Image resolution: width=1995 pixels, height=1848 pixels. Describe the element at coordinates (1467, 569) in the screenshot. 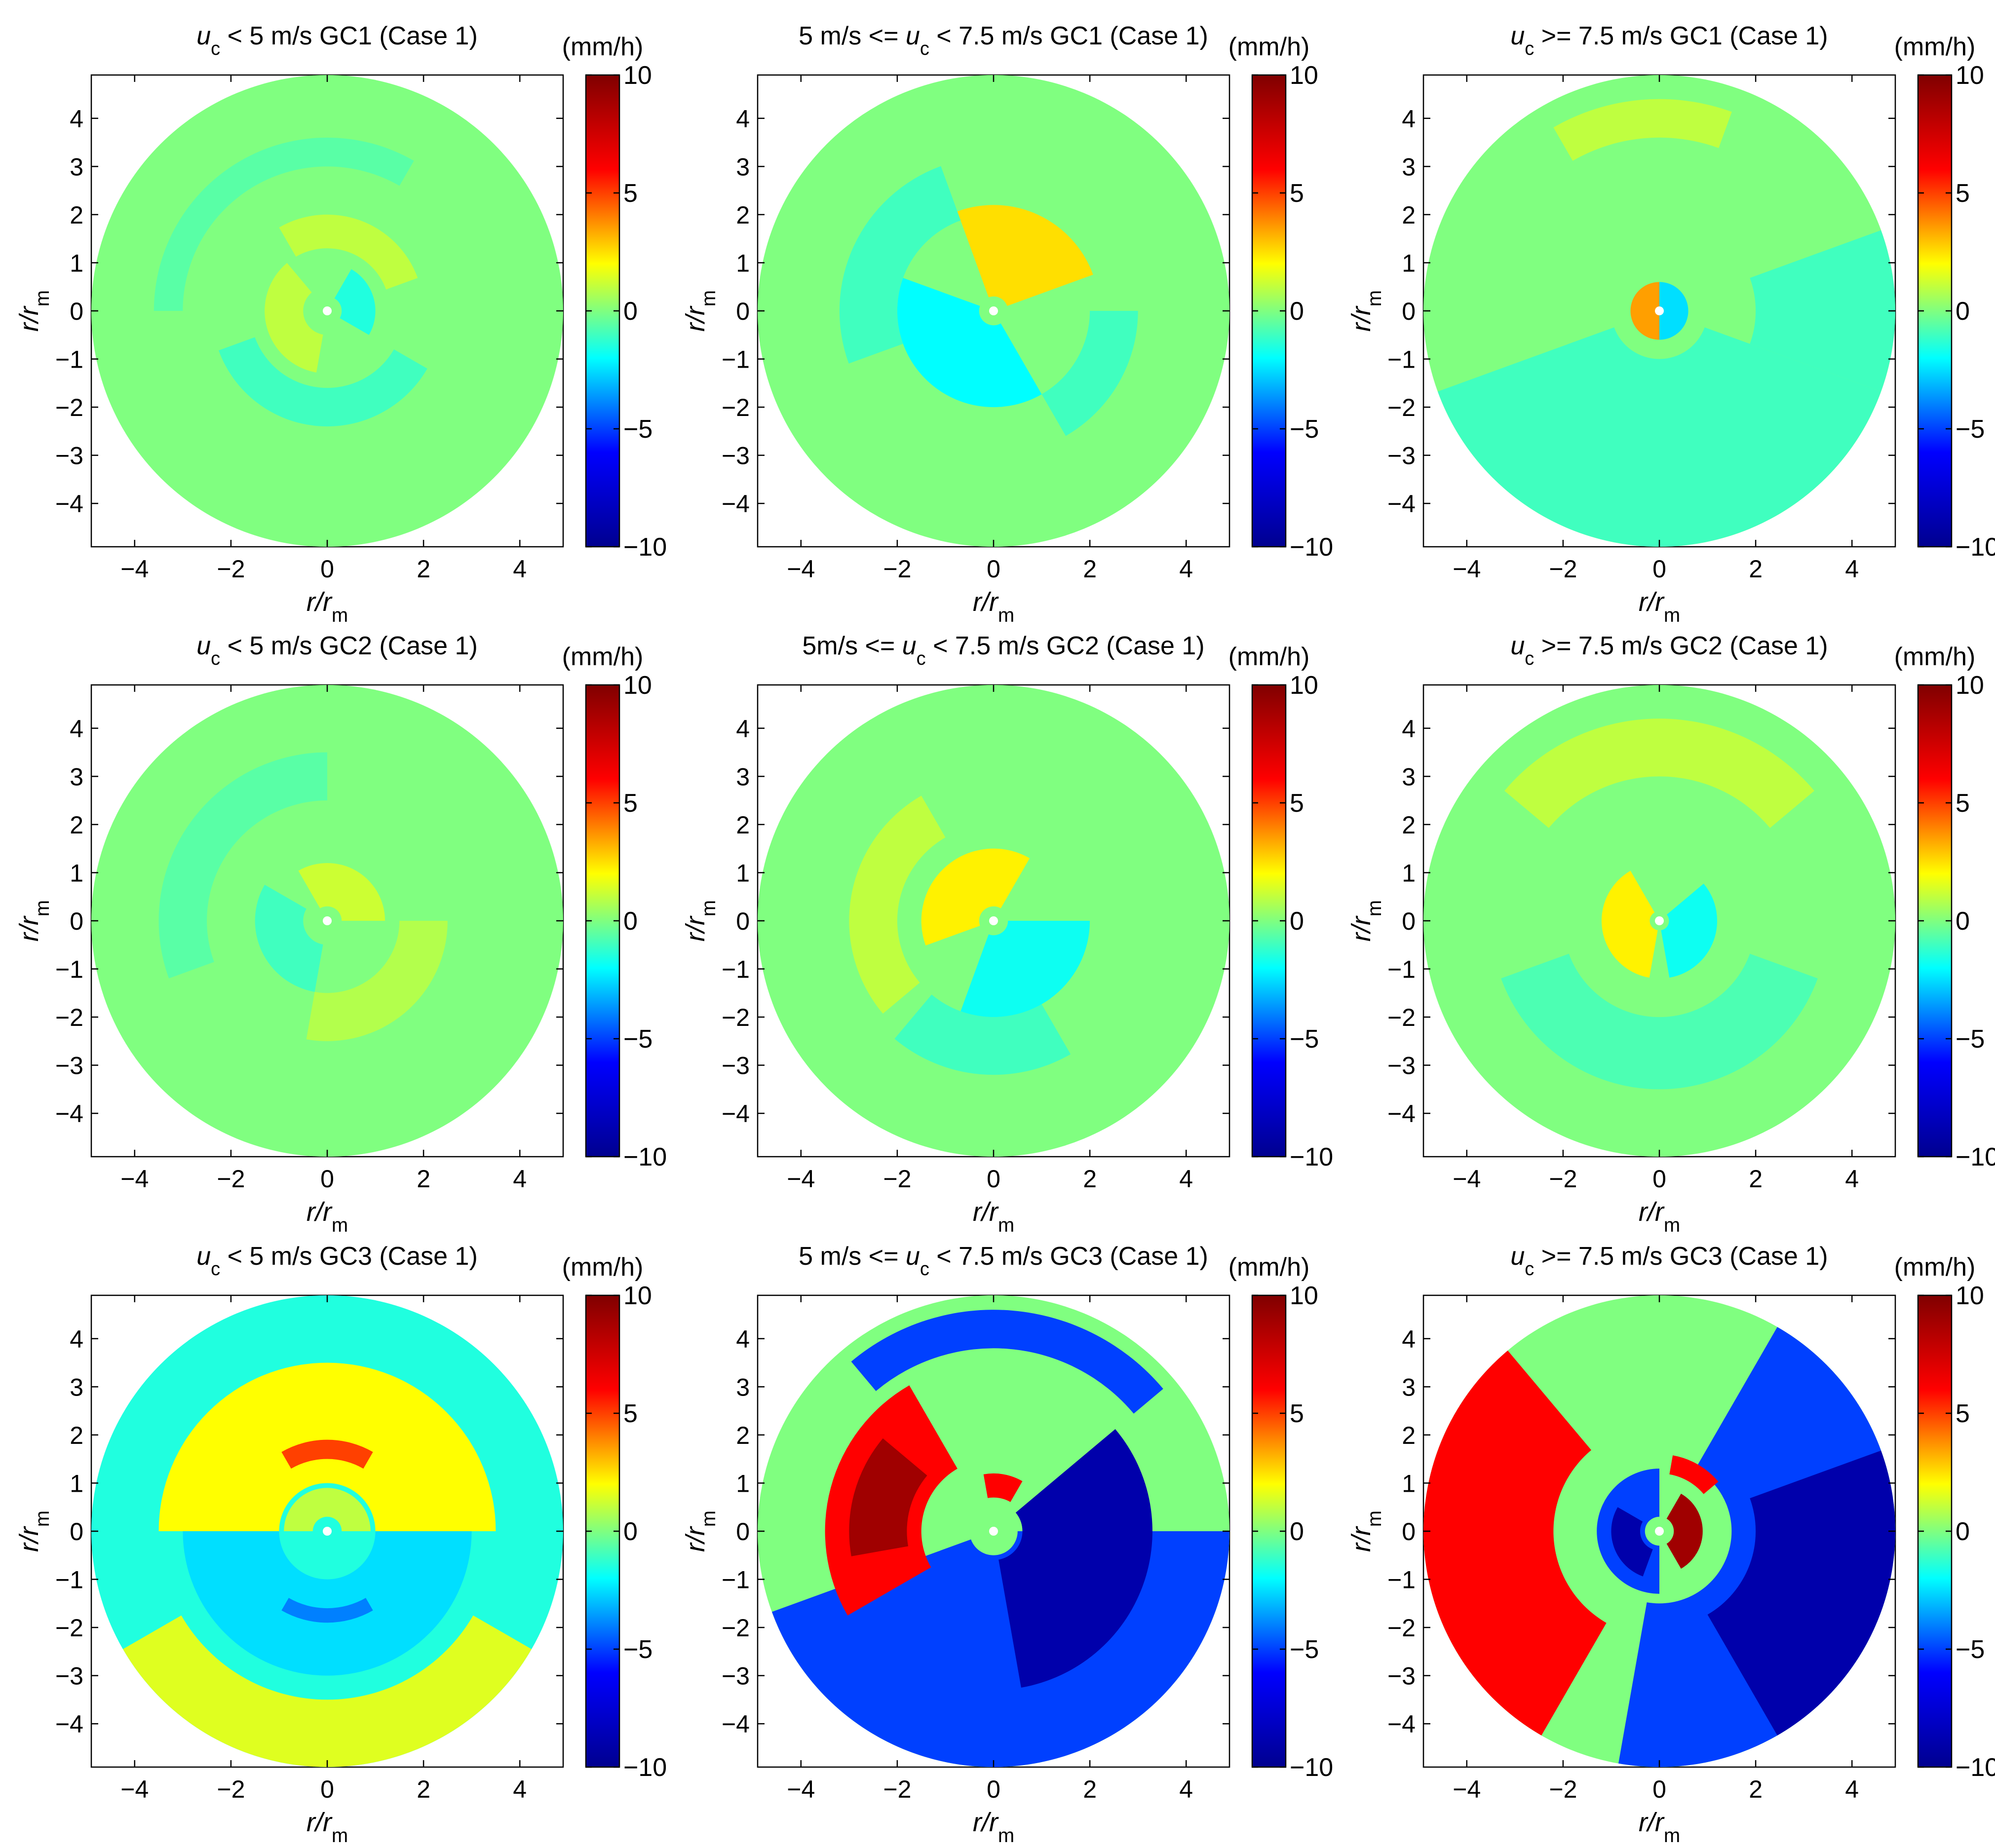

I see `x-tick-label: −4` at that location.